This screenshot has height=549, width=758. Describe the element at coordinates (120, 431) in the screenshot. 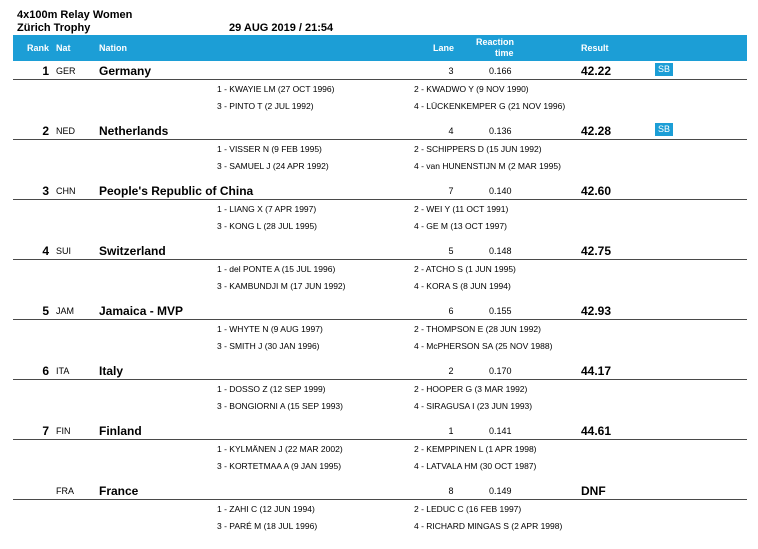

I see `team-nation: Finland` at that location.